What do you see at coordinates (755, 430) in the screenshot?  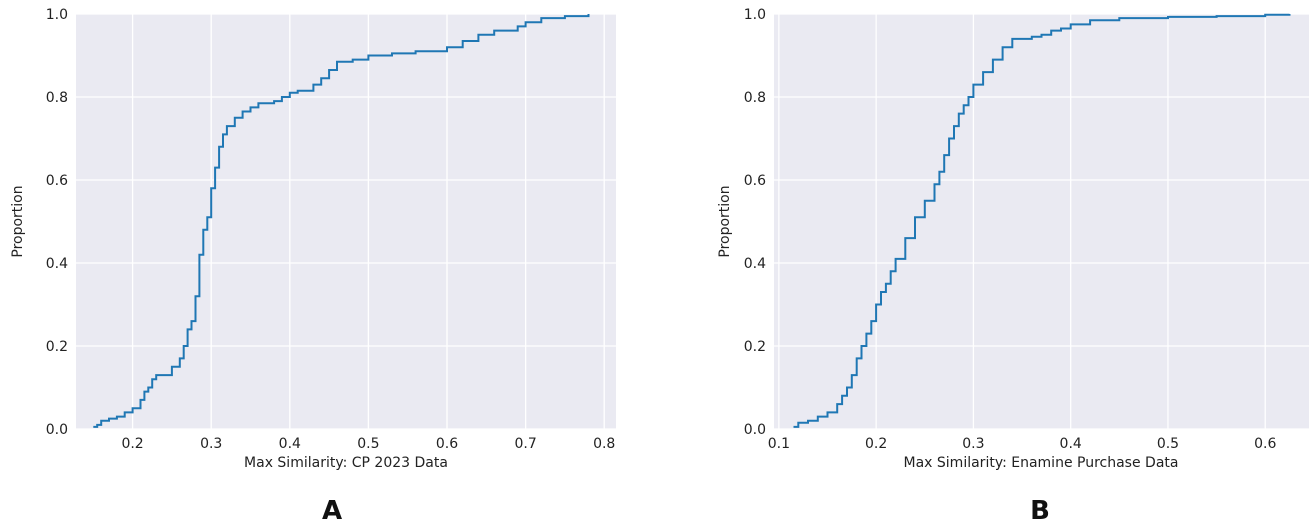 I see `y-tick-label-b-0: 0.0` at bounding box center [755, 430].